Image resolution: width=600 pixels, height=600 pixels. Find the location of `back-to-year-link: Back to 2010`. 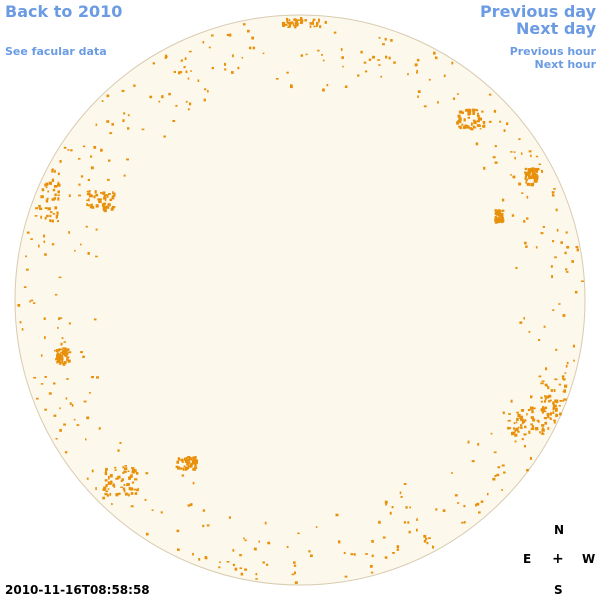

back-to-year-link: Back to 2010 is located at coordinates (64, 11).